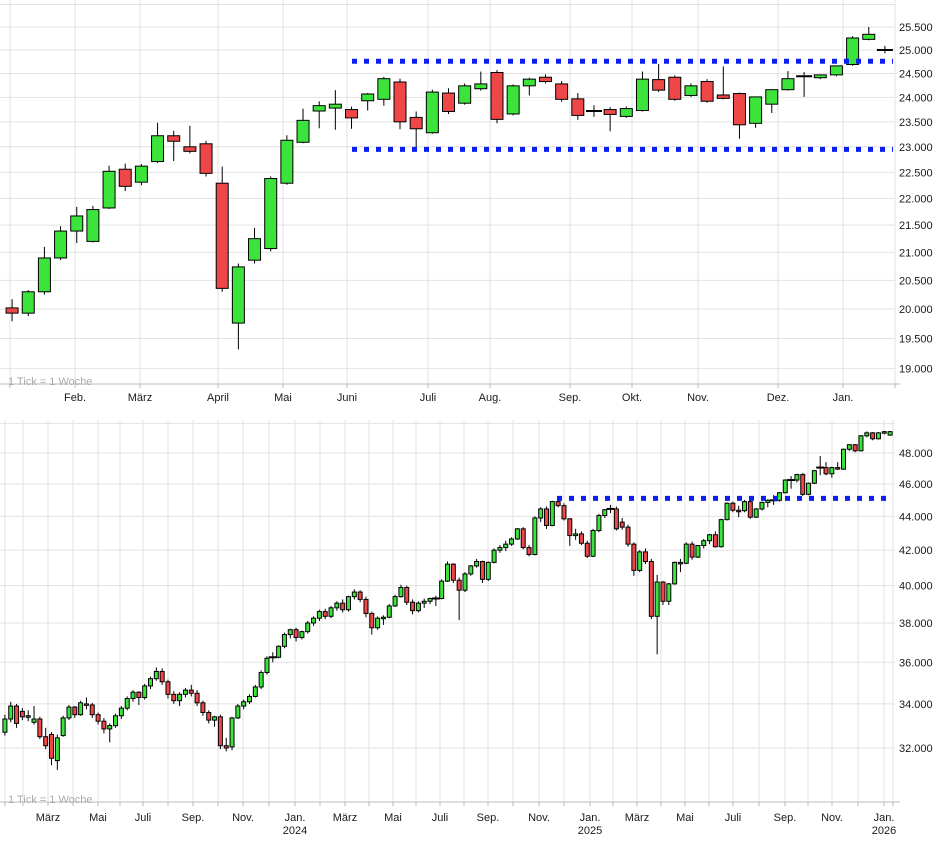 Image resolution: width=941 pixels, height=856 pixels. What do you see at coordinates (218, 398) in the screenshot?
I see `svg-text: April` at bounding box center [218, 398].